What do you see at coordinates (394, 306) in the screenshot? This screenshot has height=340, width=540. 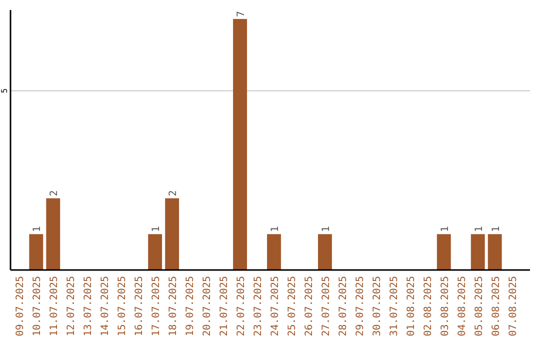 I see `x-tick-label: 31.07.2025` at bounding box center [394, 306].